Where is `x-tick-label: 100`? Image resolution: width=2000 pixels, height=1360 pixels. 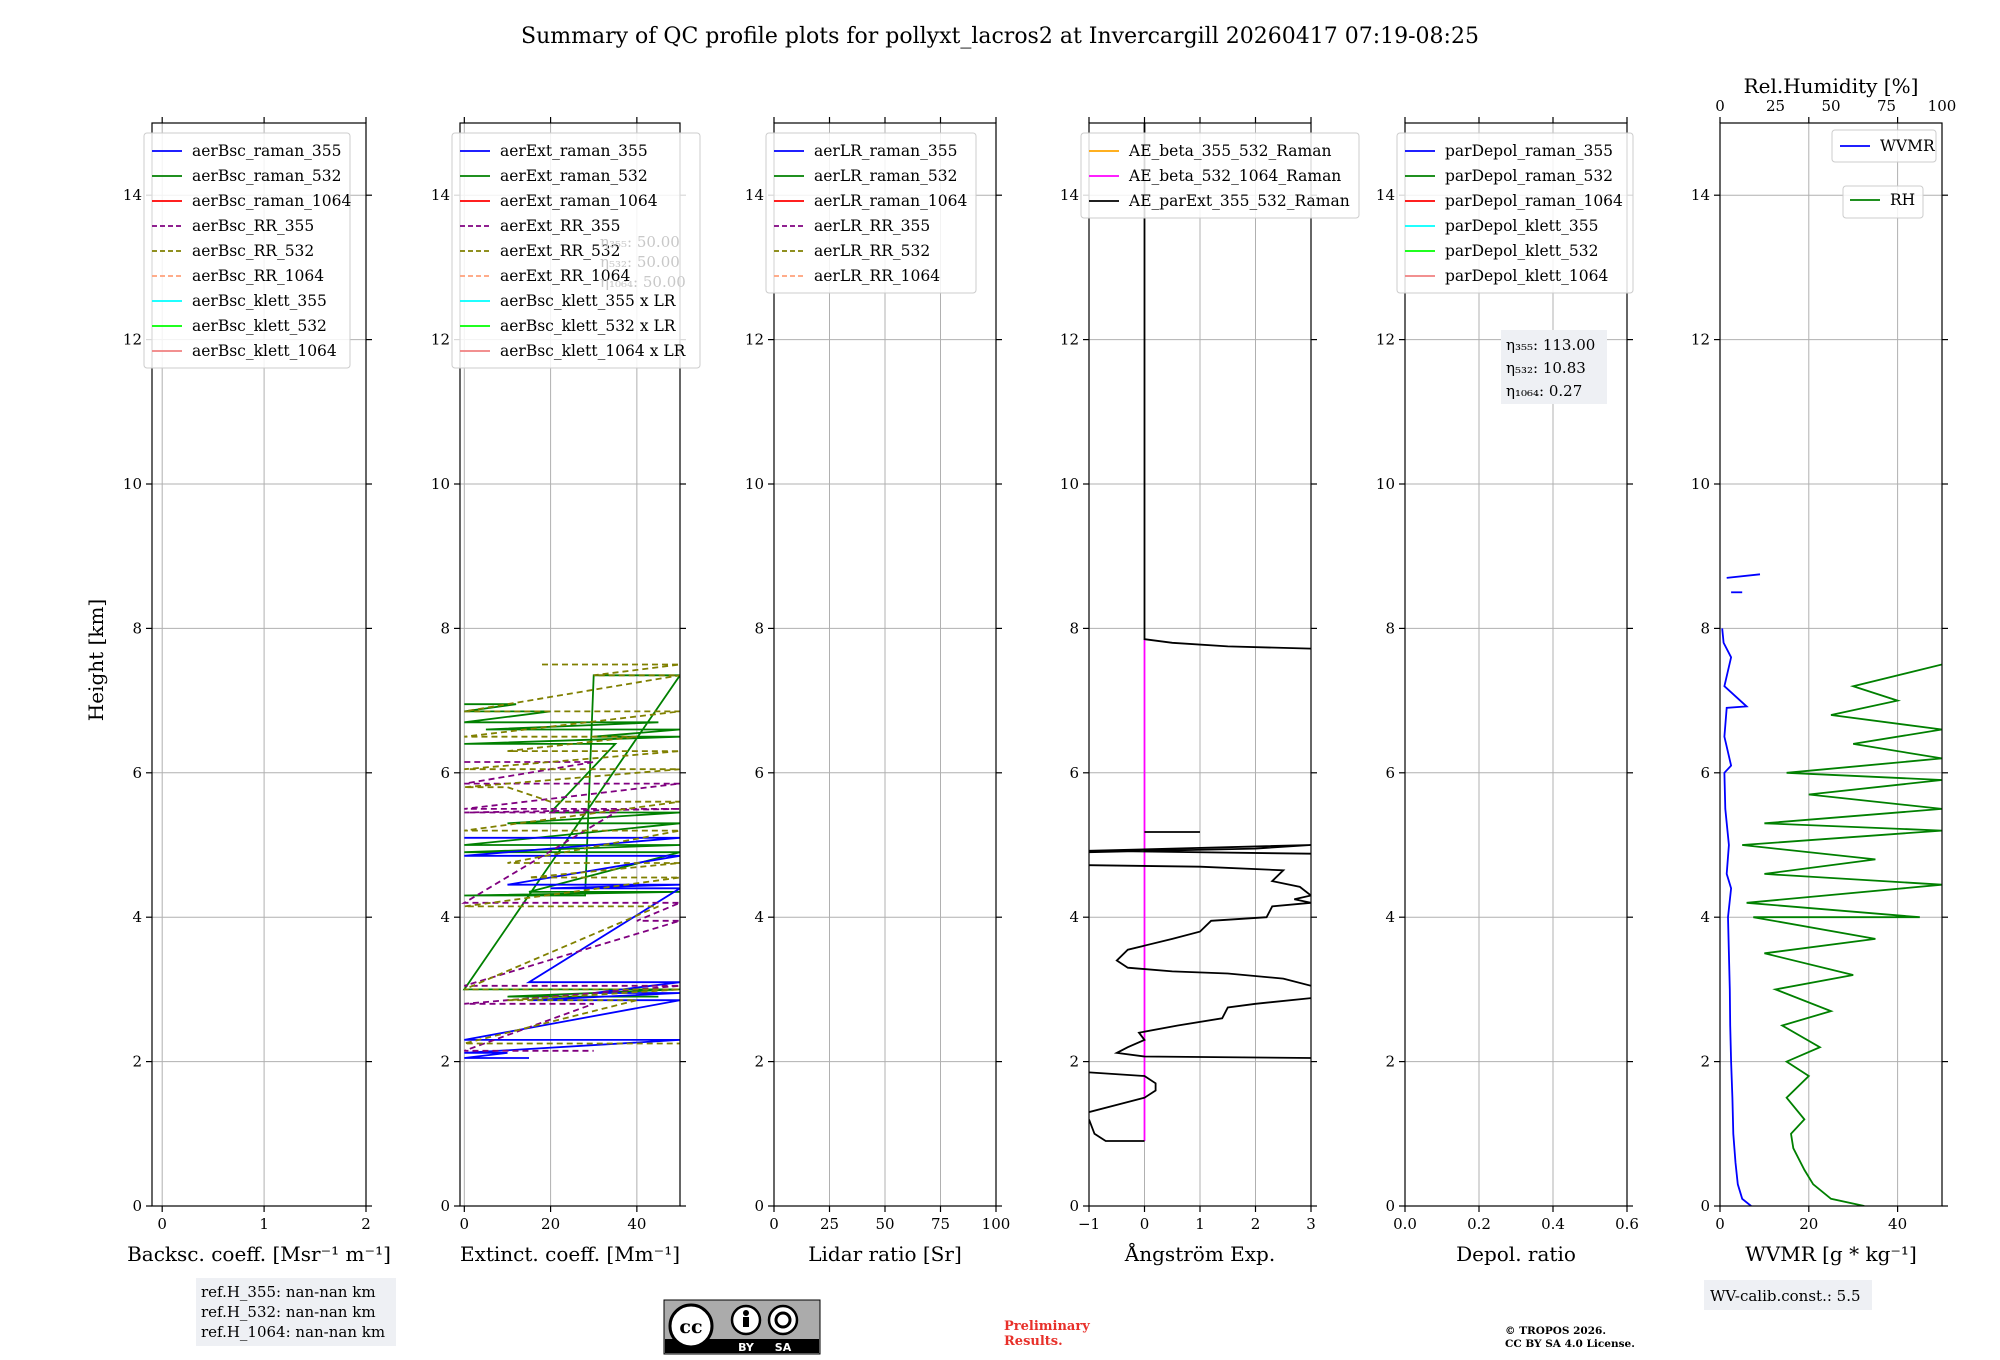 x-tick-label: 100 is located at coordinates (996, 1224).